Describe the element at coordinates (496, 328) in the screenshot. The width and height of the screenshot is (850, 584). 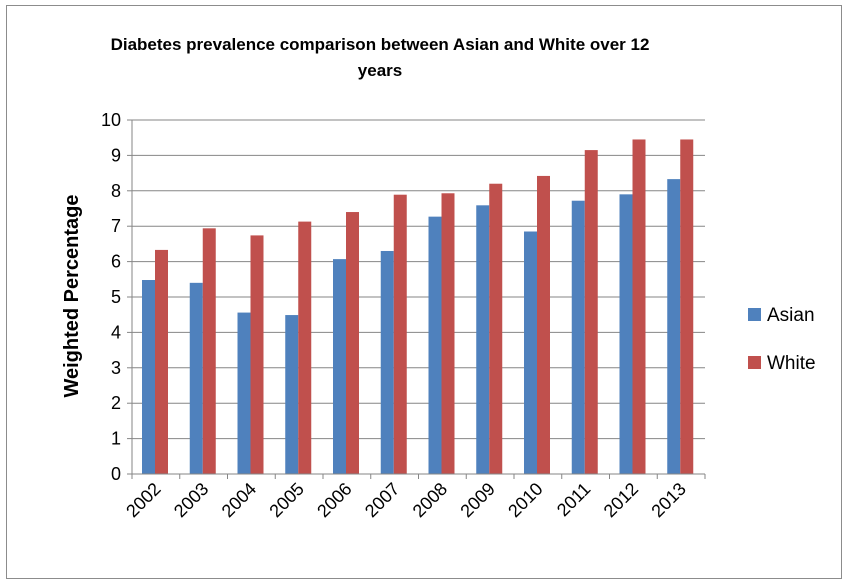
I see `bar-white-2009` at that location.